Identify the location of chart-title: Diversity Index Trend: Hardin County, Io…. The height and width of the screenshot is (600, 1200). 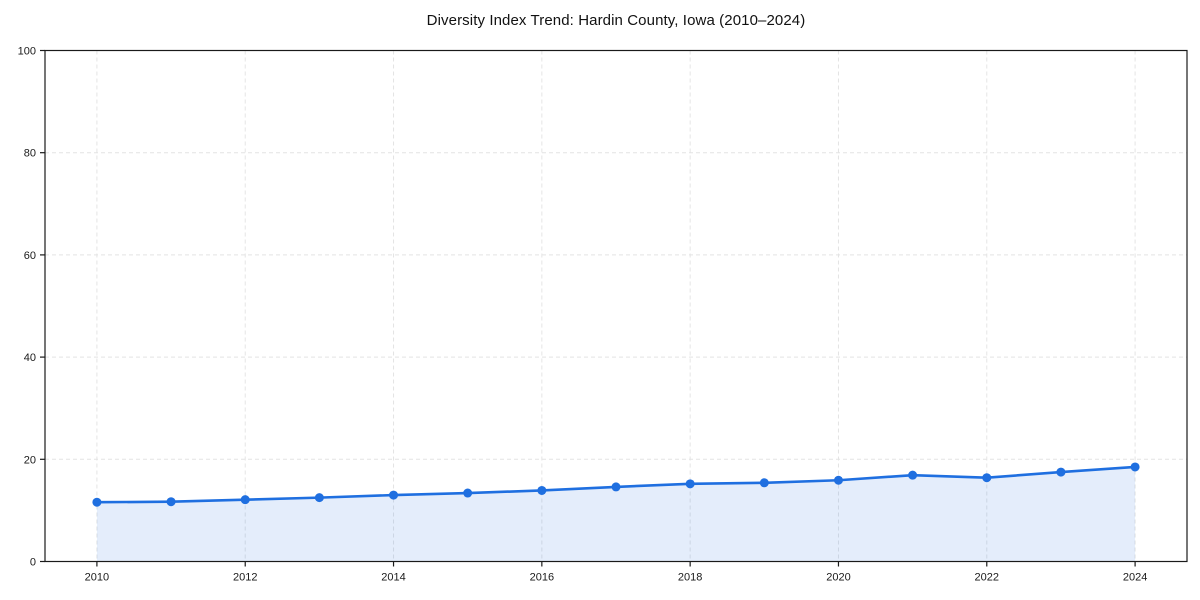
(616, 20).